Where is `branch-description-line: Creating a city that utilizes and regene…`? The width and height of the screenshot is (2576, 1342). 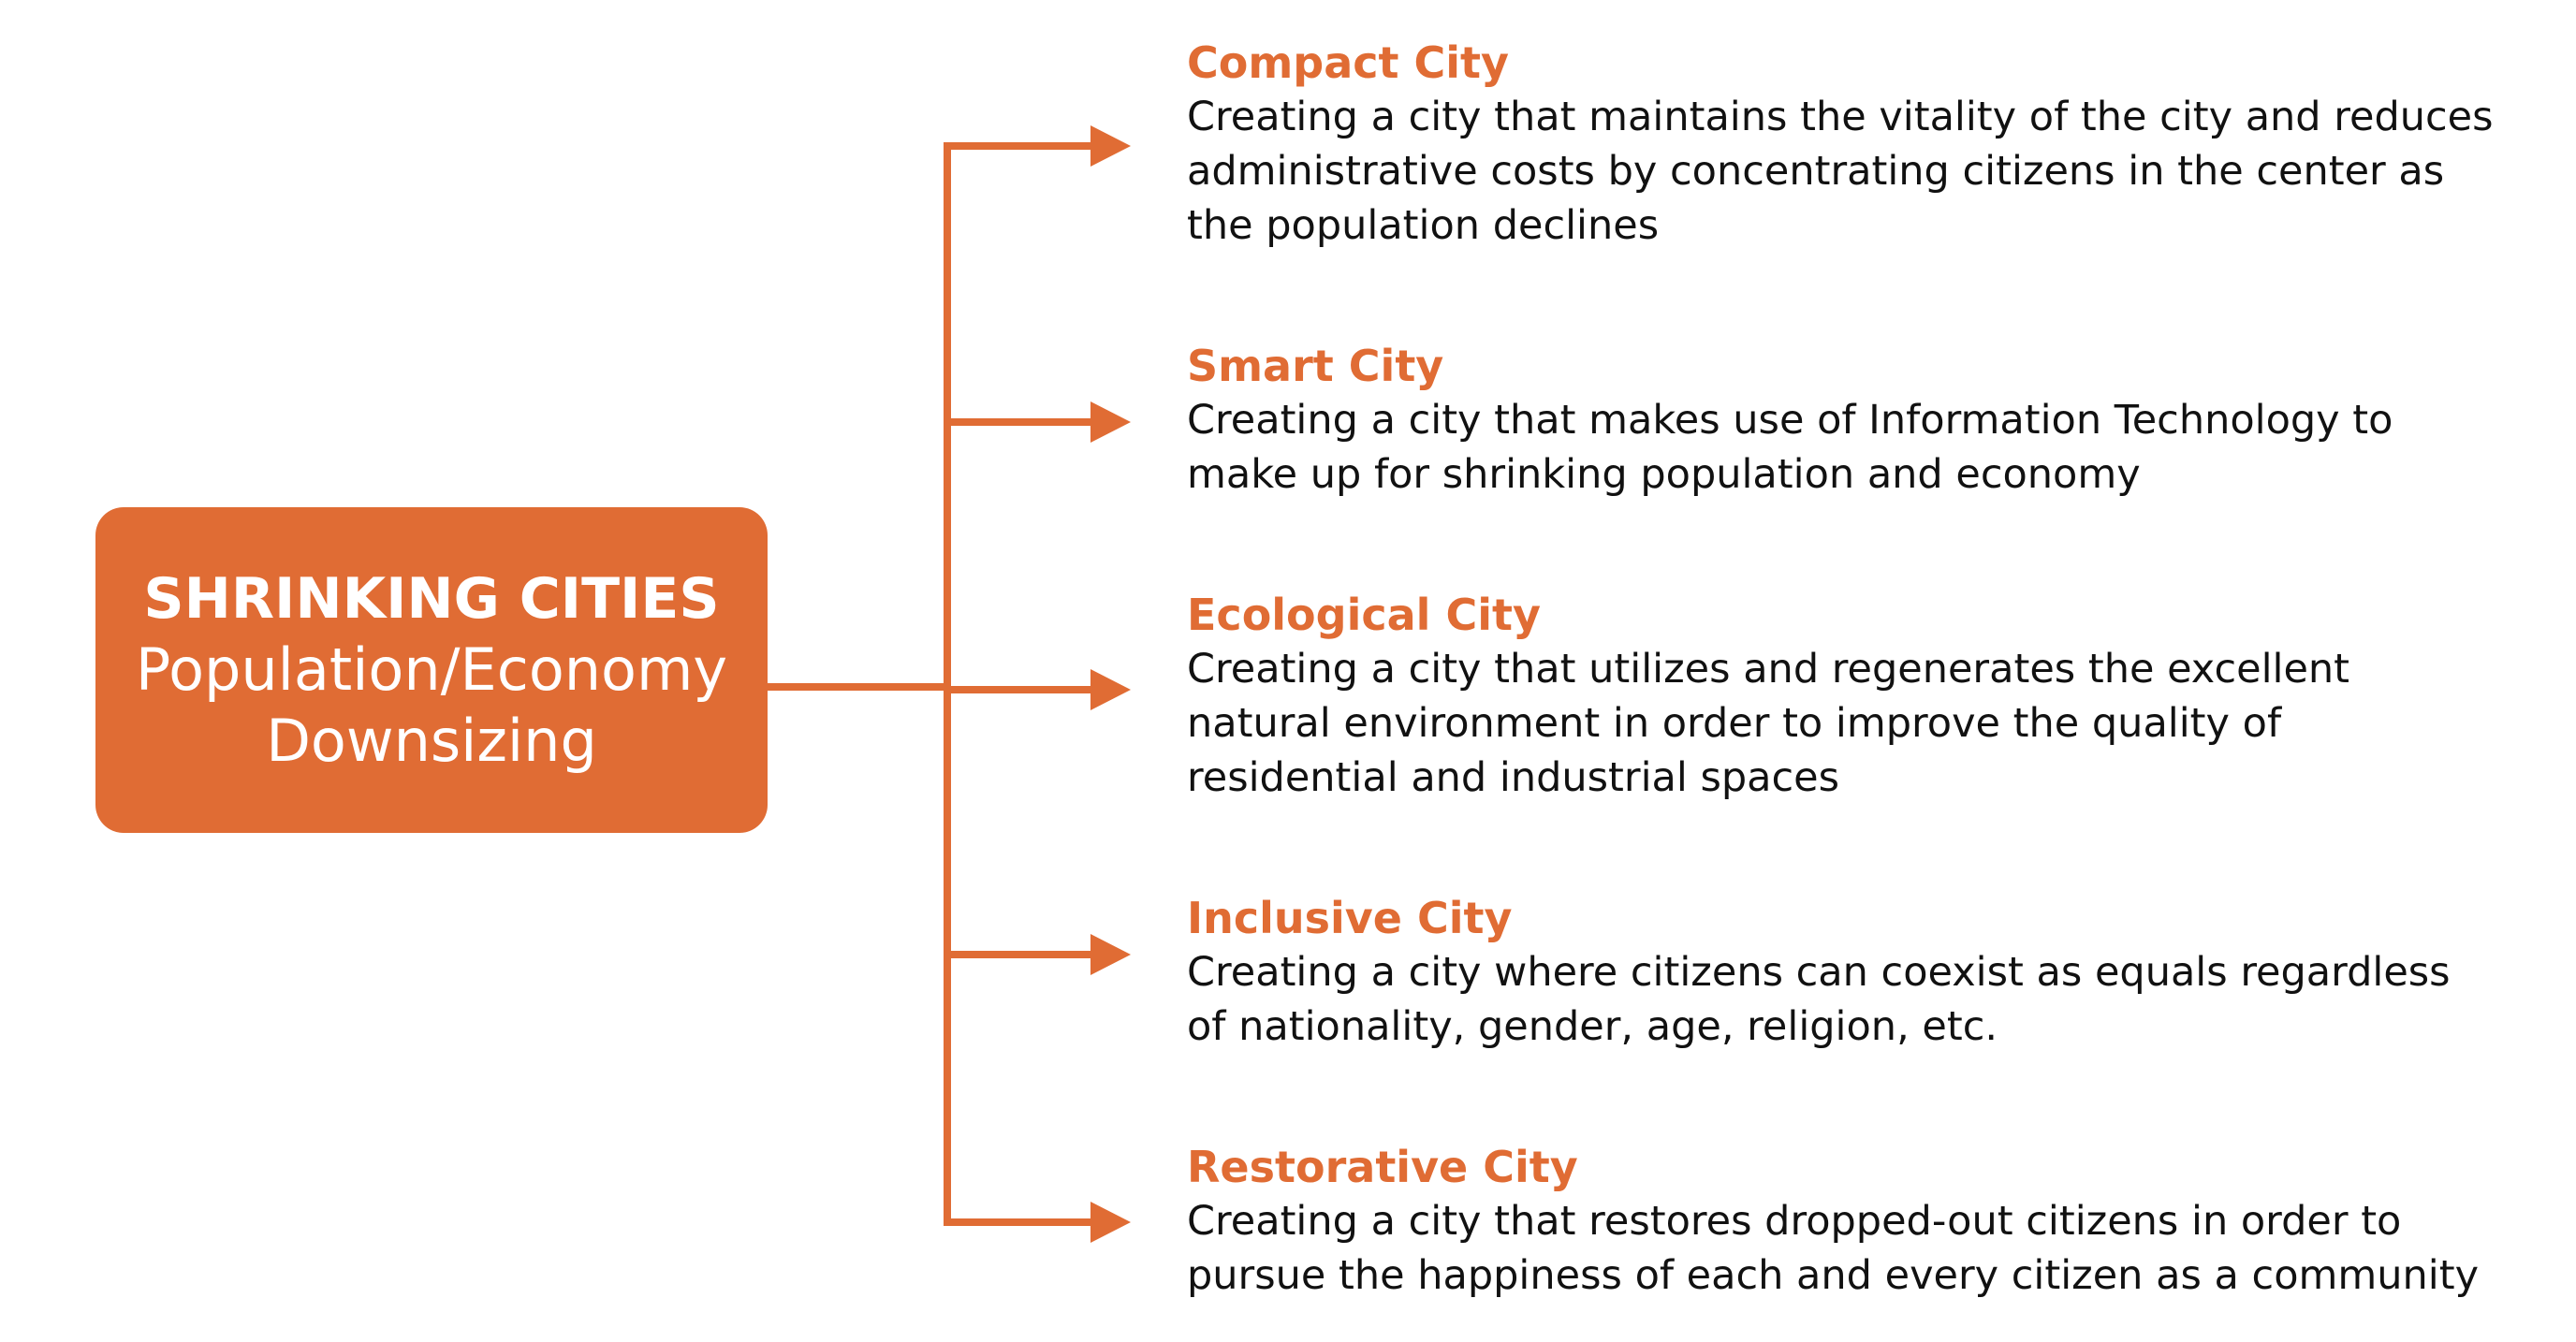 branch-description-line: Creating a city that utilizes and regene… is located at coordinates (1768, 670).